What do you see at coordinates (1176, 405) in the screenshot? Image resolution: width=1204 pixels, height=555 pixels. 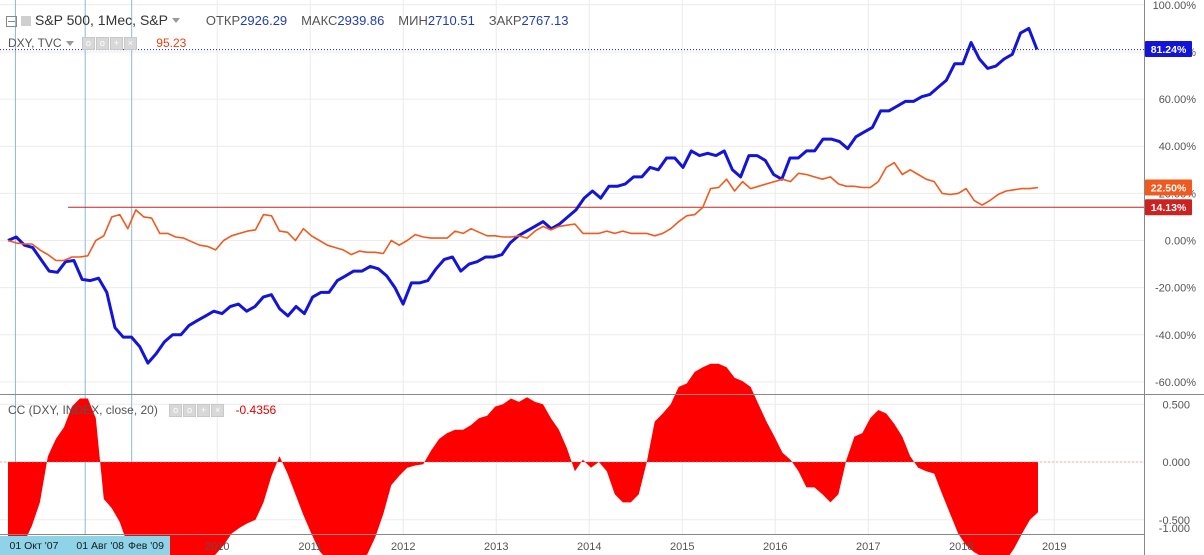 I see `indicator-tick-label: 0.500` at bounding box center [1176, 405].